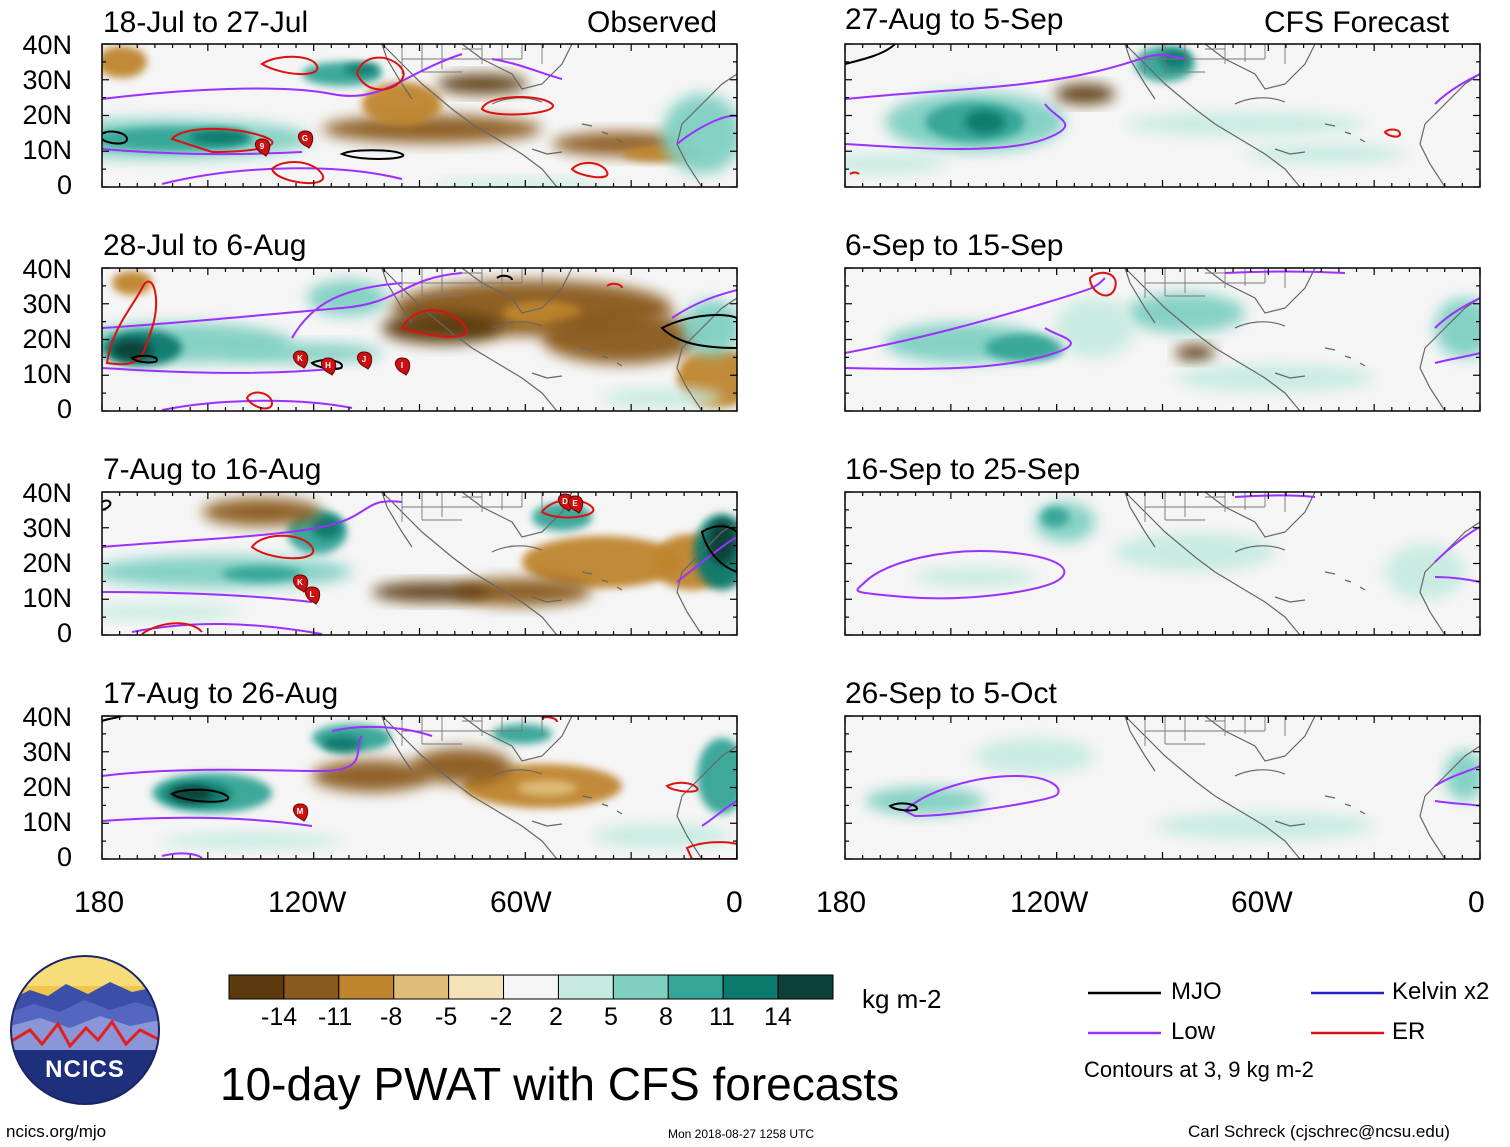 This screenshot has width=1510, height=1147. Describe the element at coordinates (212, 469) in the screenshot. I see `panel-title: 7-Aug to 16-Aug` at that location.